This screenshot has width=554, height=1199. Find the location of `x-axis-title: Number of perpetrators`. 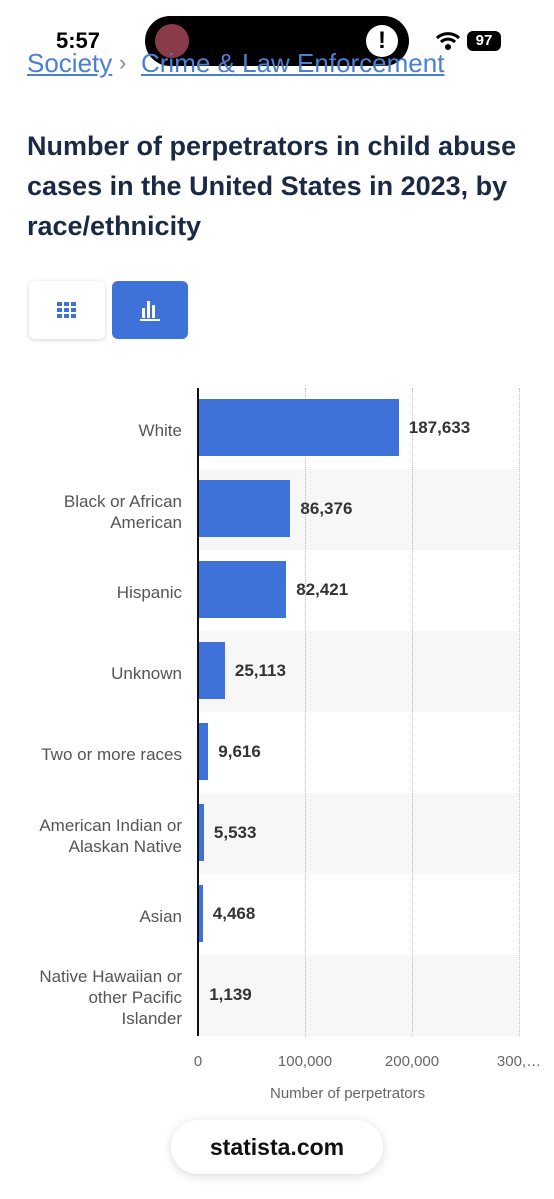

x-axis-title: Number of perpetrators is located at coordinates (348, 1093).